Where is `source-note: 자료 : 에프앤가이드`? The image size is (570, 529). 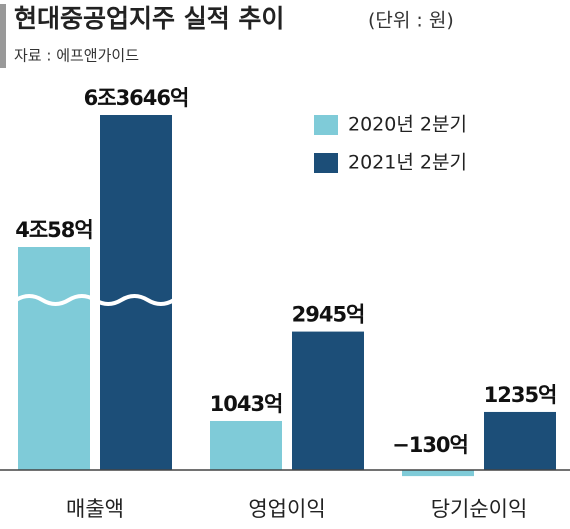
source-note: 자료 : 에프앤가이드 is located at coordinates (76, 56).